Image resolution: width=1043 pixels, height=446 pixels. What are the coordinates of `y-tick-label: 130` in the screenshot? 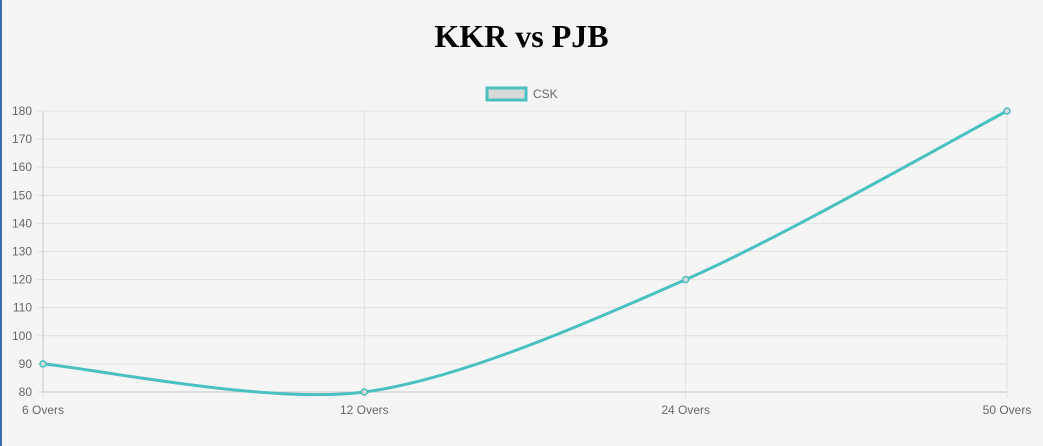 It's located at (22, 252).